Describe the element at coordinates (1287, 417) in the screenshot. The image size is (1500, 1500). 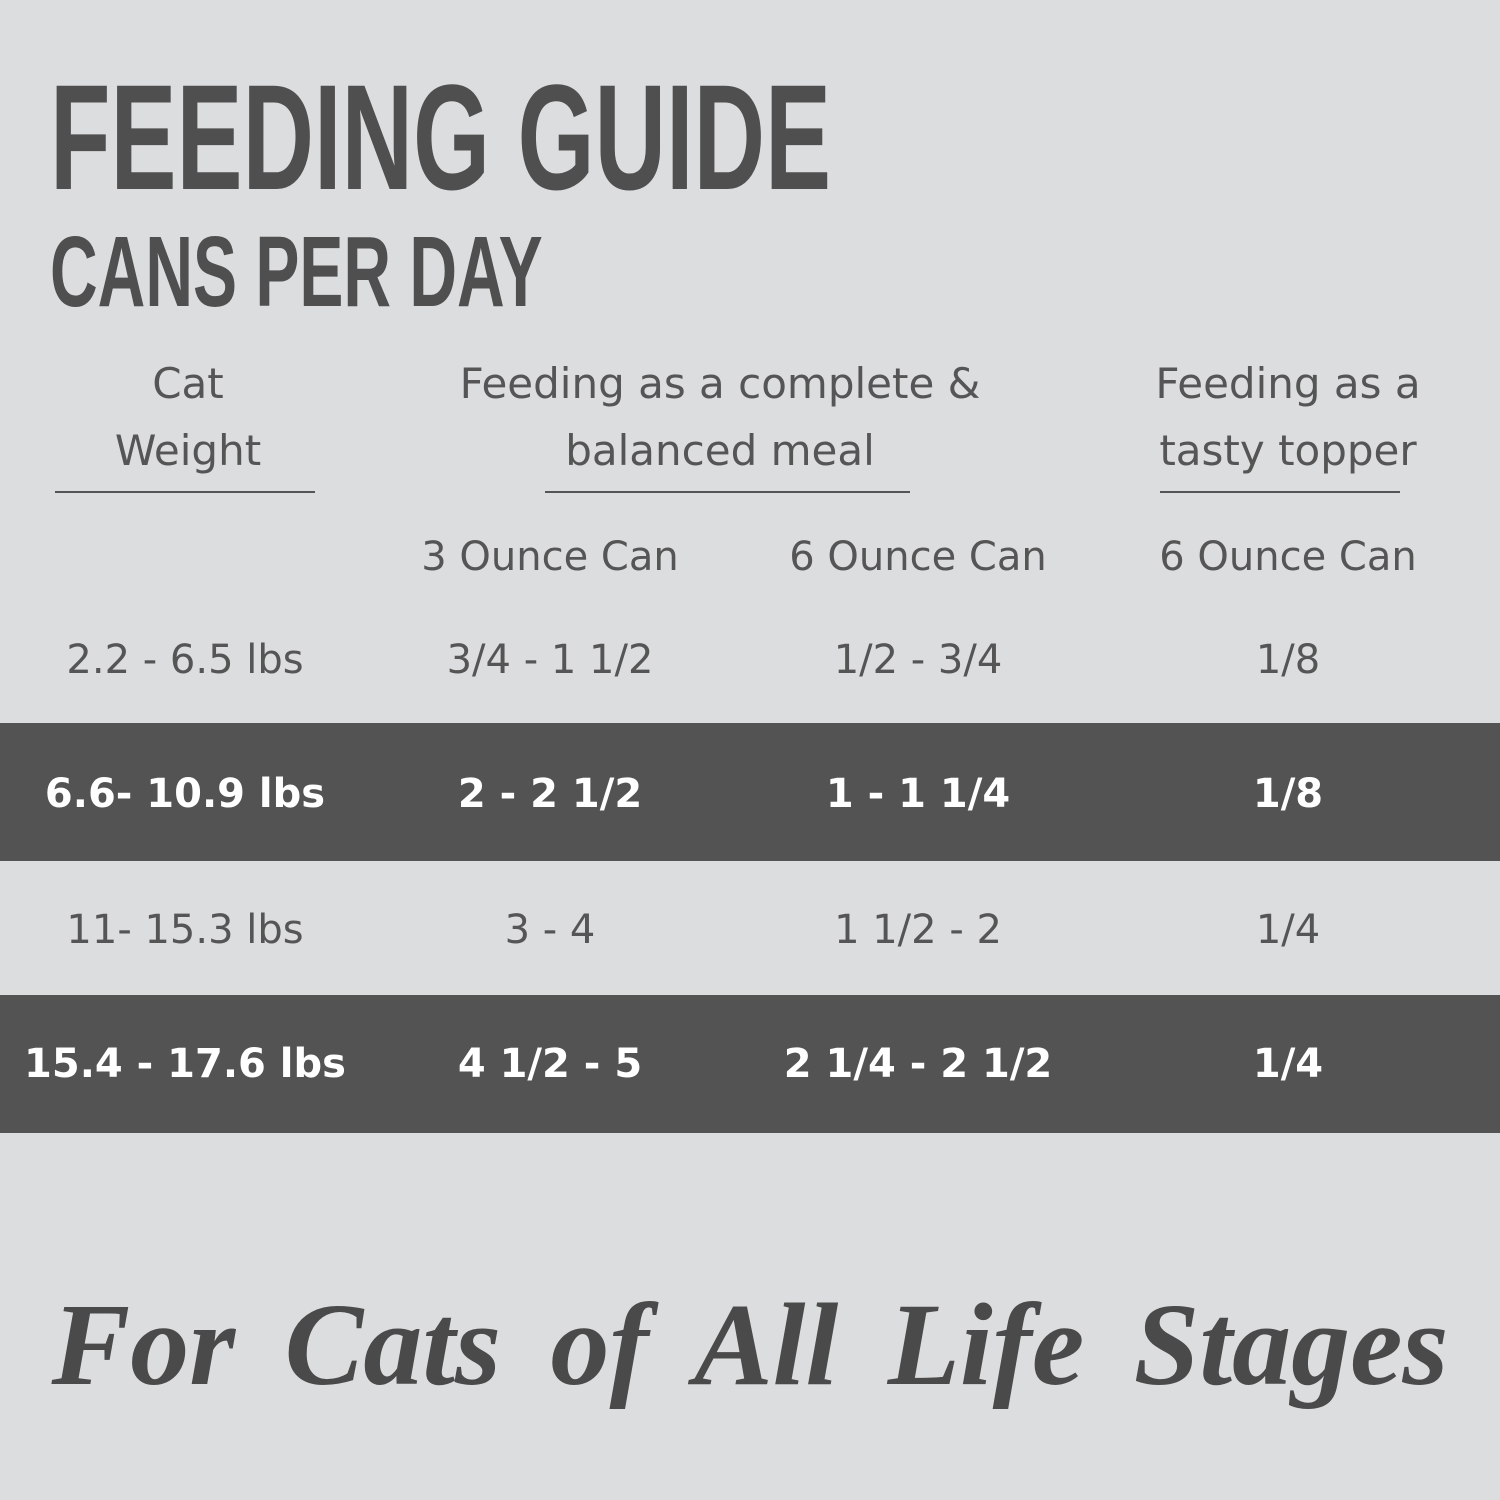
I see `group-header: Feeding as a tasty topper` at that location.